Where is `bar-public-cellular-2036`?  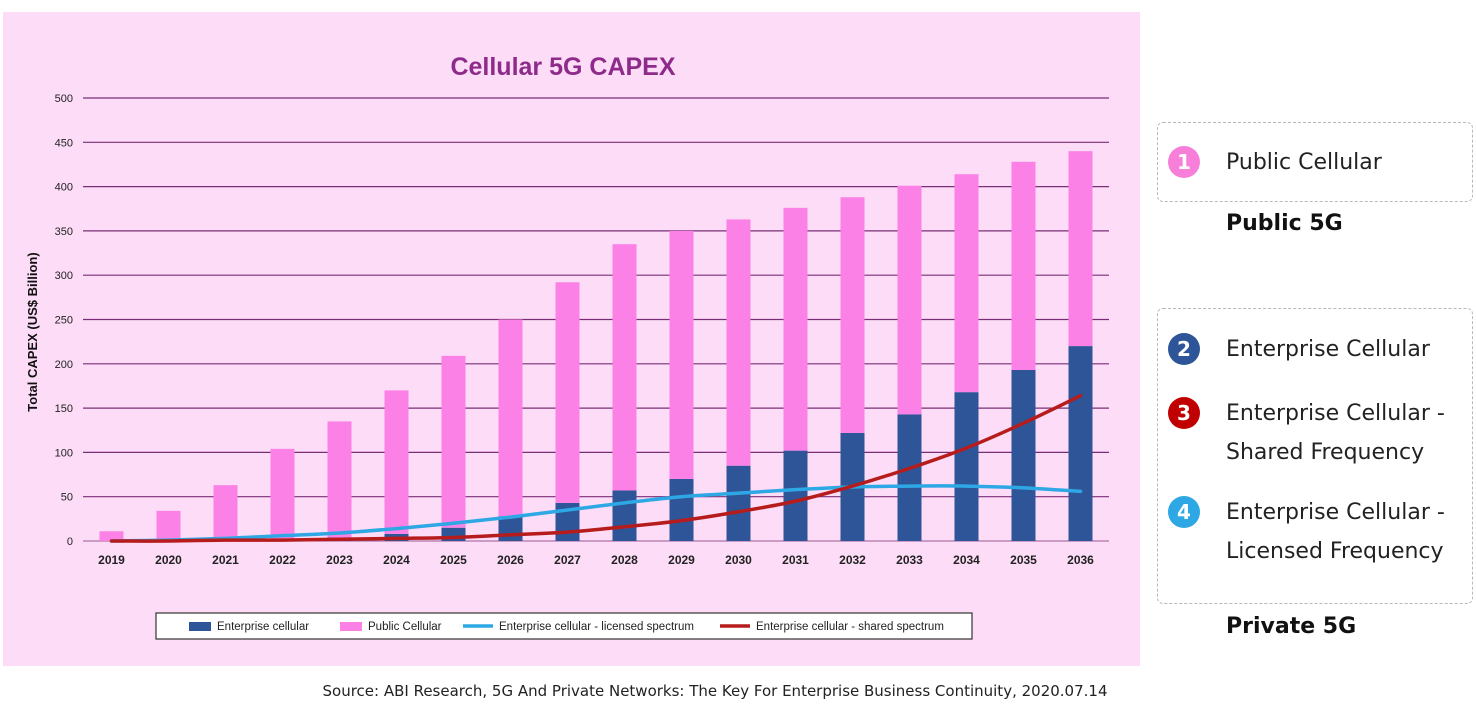 bar-public-cellular-2036 is located at coordinates (1080, 249).